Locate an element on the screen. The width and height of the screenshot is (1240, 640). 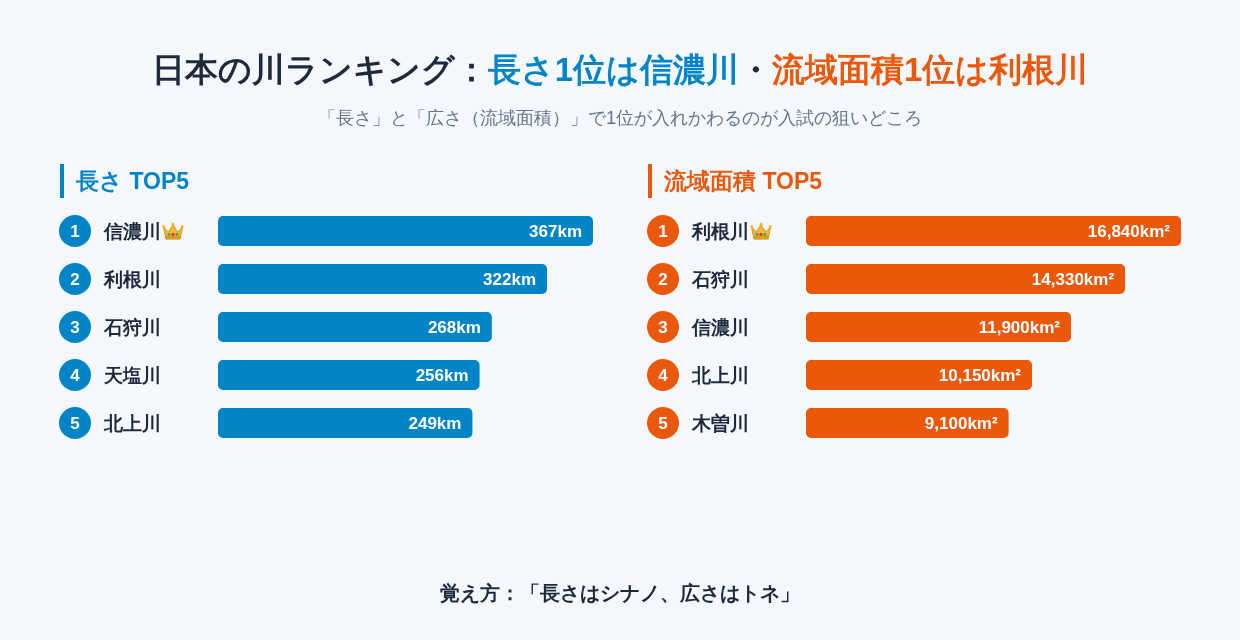
data-label: 268km is located at coordinates (454, 327).